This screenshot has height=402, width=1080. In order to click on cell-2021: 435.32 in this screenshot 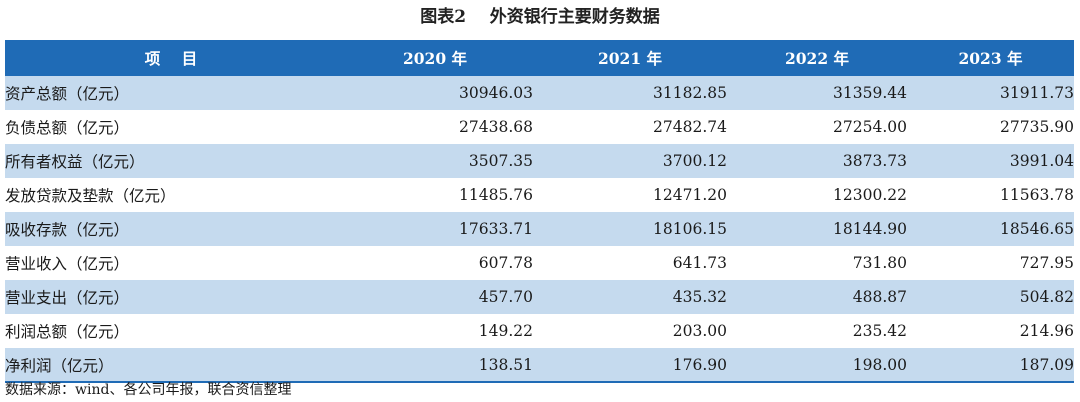, I will do `click(699, 297)`.